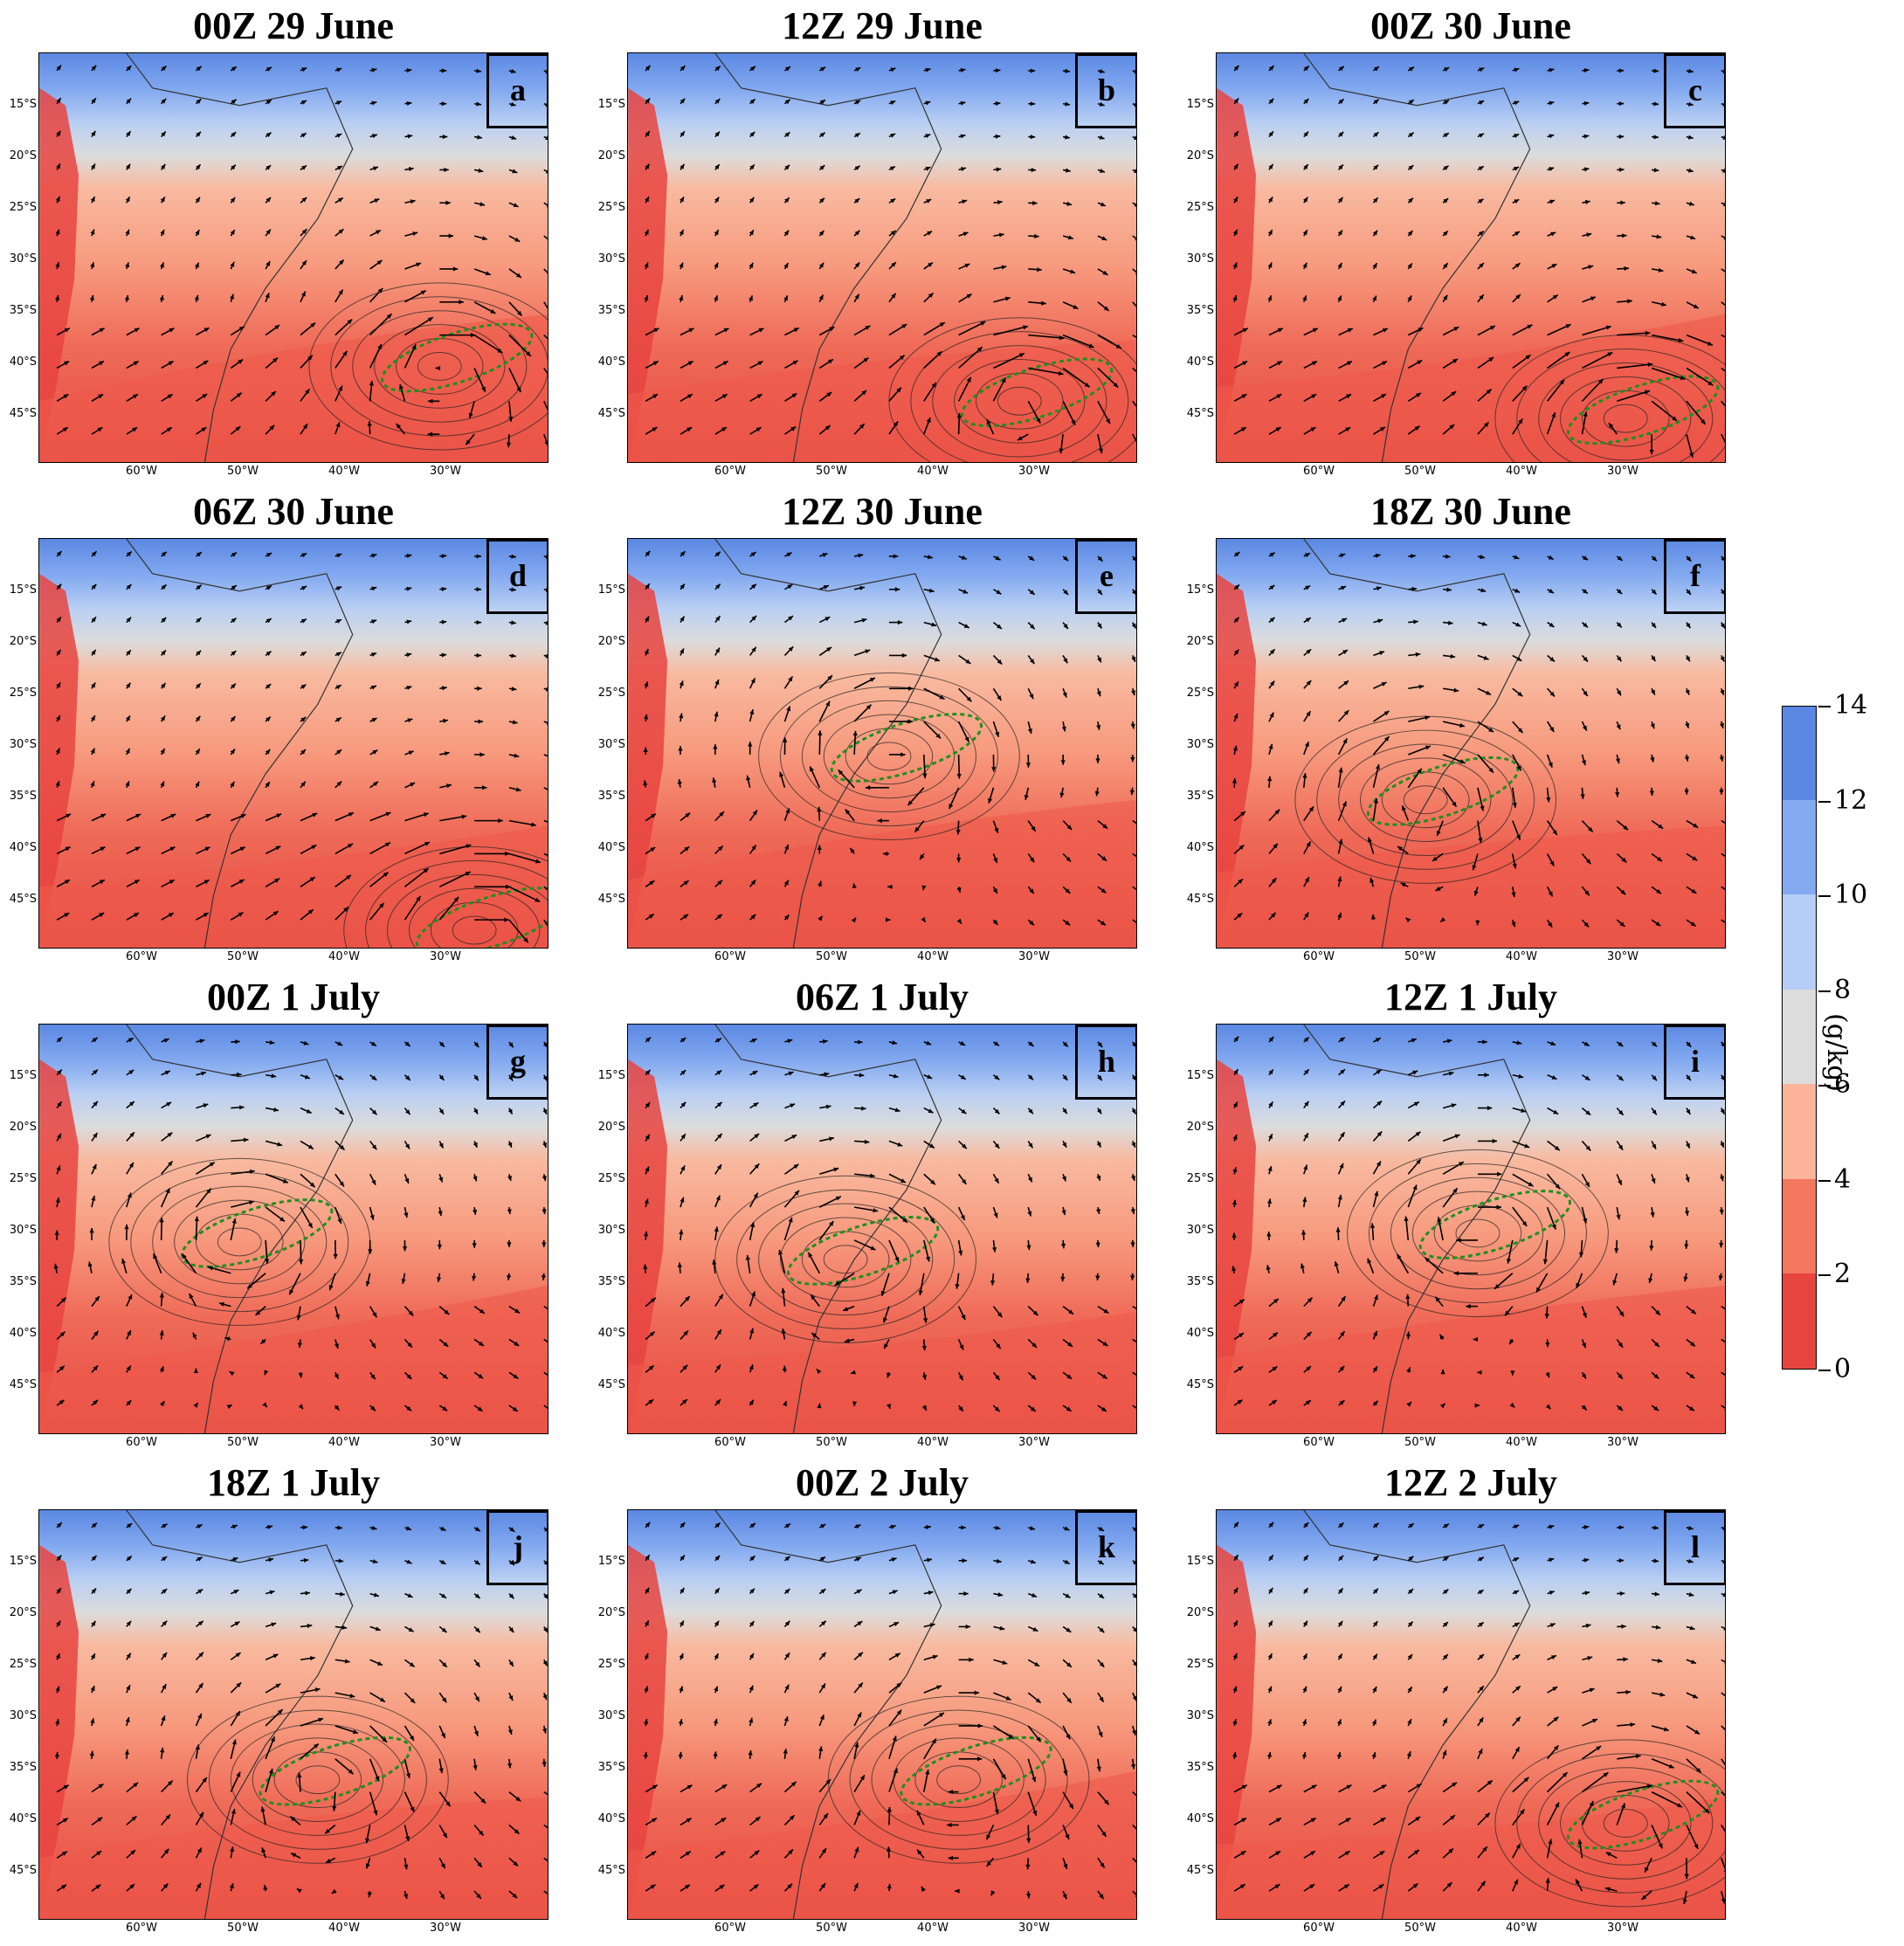  What do you see at coordinates (1471, 26) in the screenshot?
I see `panel-title: 00Z 30 June` at bounding box center [1471, 26].